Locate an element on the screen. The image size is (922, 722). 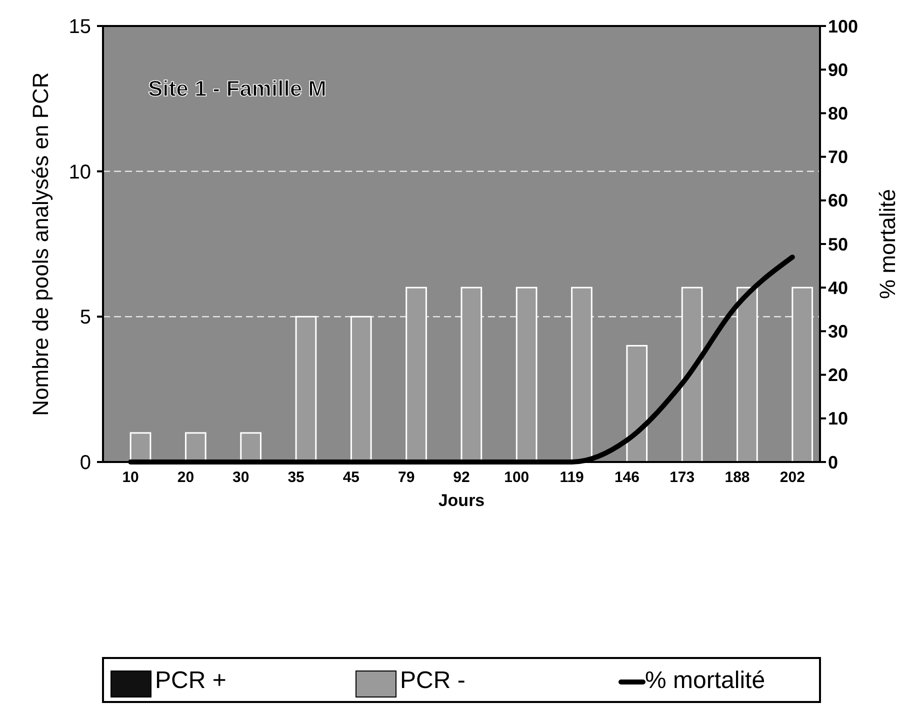
y2-tick-label: 30 is located at coordinates (838, 332).